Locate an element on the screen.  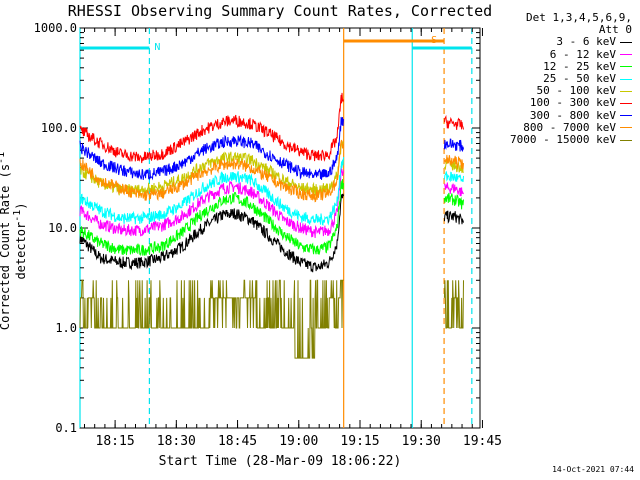
series-line-800-7000keV is located at coordinates (271, 171).